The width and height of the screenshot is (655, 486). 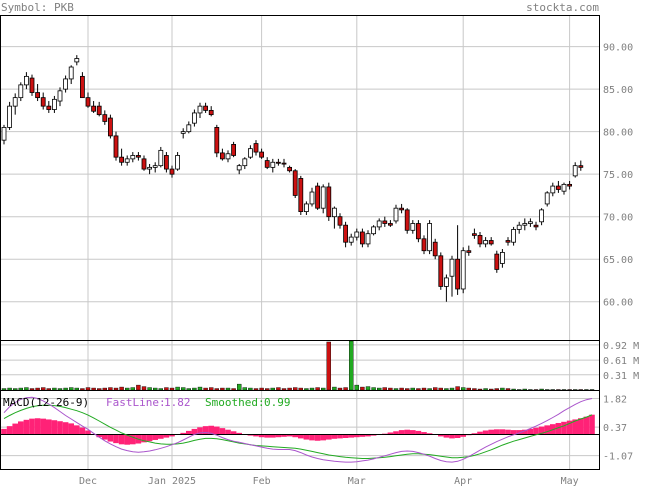 What do you see at coordinates (618, 90) in the screenshot?
I see `price-tick-label: 85.00` at bounding box center [618, 90].